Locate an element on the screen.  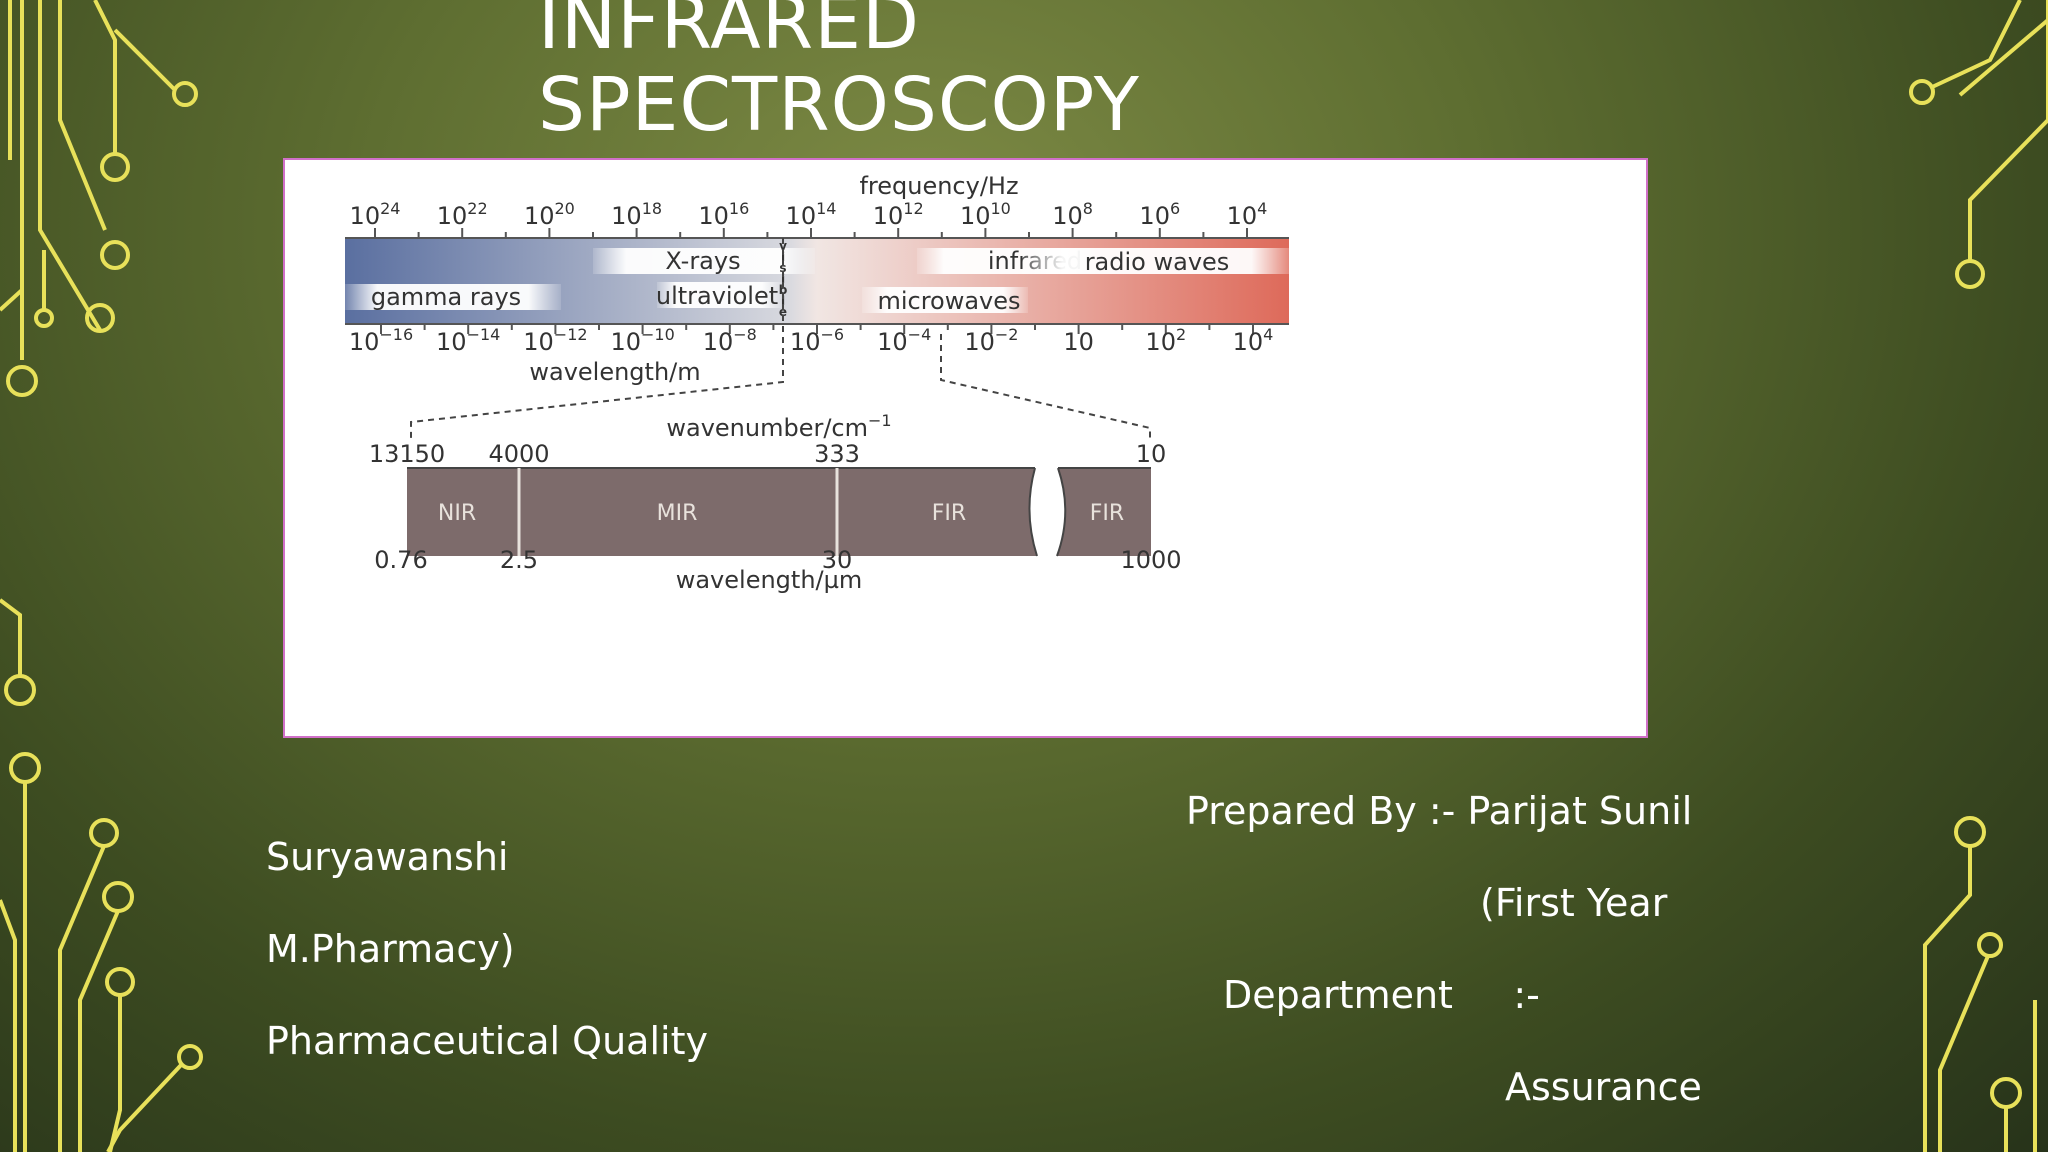
visible-letter: s is located at coordinates (782, 268).